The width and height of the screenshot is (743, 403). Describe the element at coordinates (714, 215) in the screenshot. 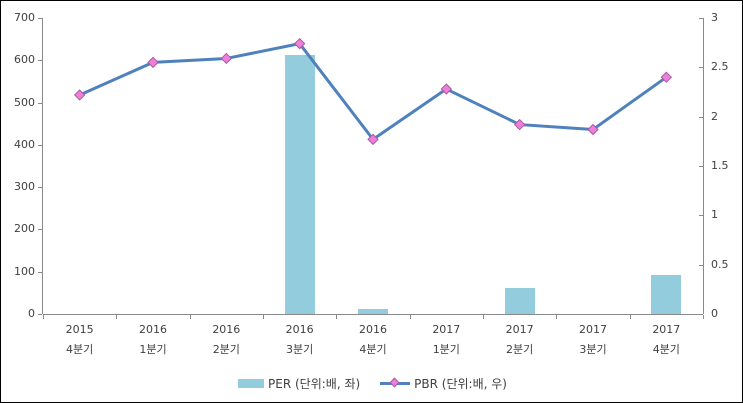

I see `y-right-tick-label: 1` at that location.